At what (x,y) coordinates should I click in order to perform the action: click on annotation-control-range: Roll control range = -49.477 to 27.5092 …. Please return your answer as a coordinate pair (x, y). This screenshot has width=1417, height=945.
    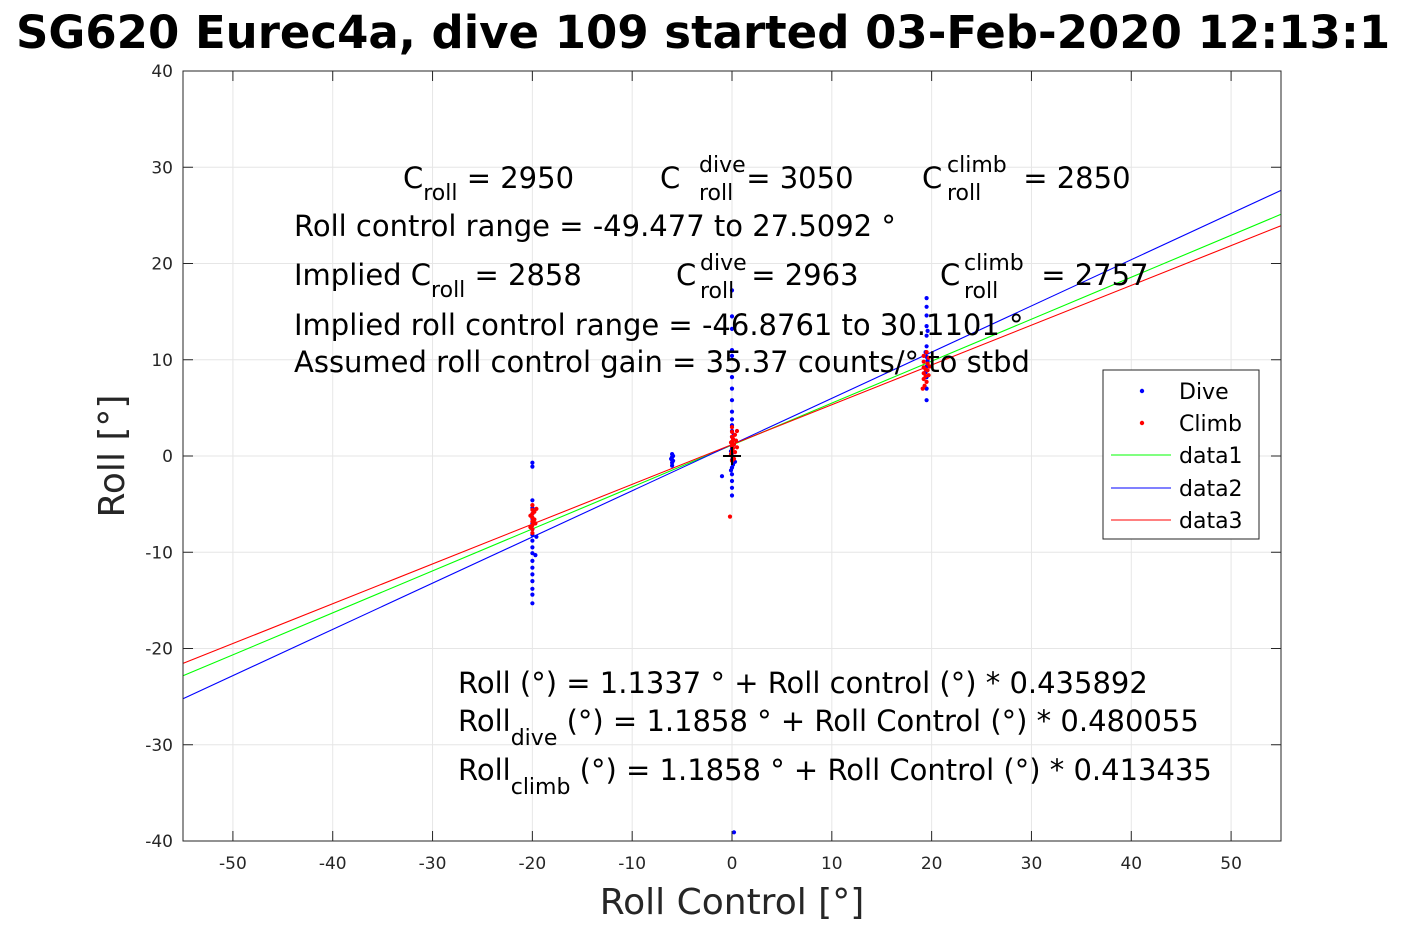
    Looking at the image, I should click on (595, 226).